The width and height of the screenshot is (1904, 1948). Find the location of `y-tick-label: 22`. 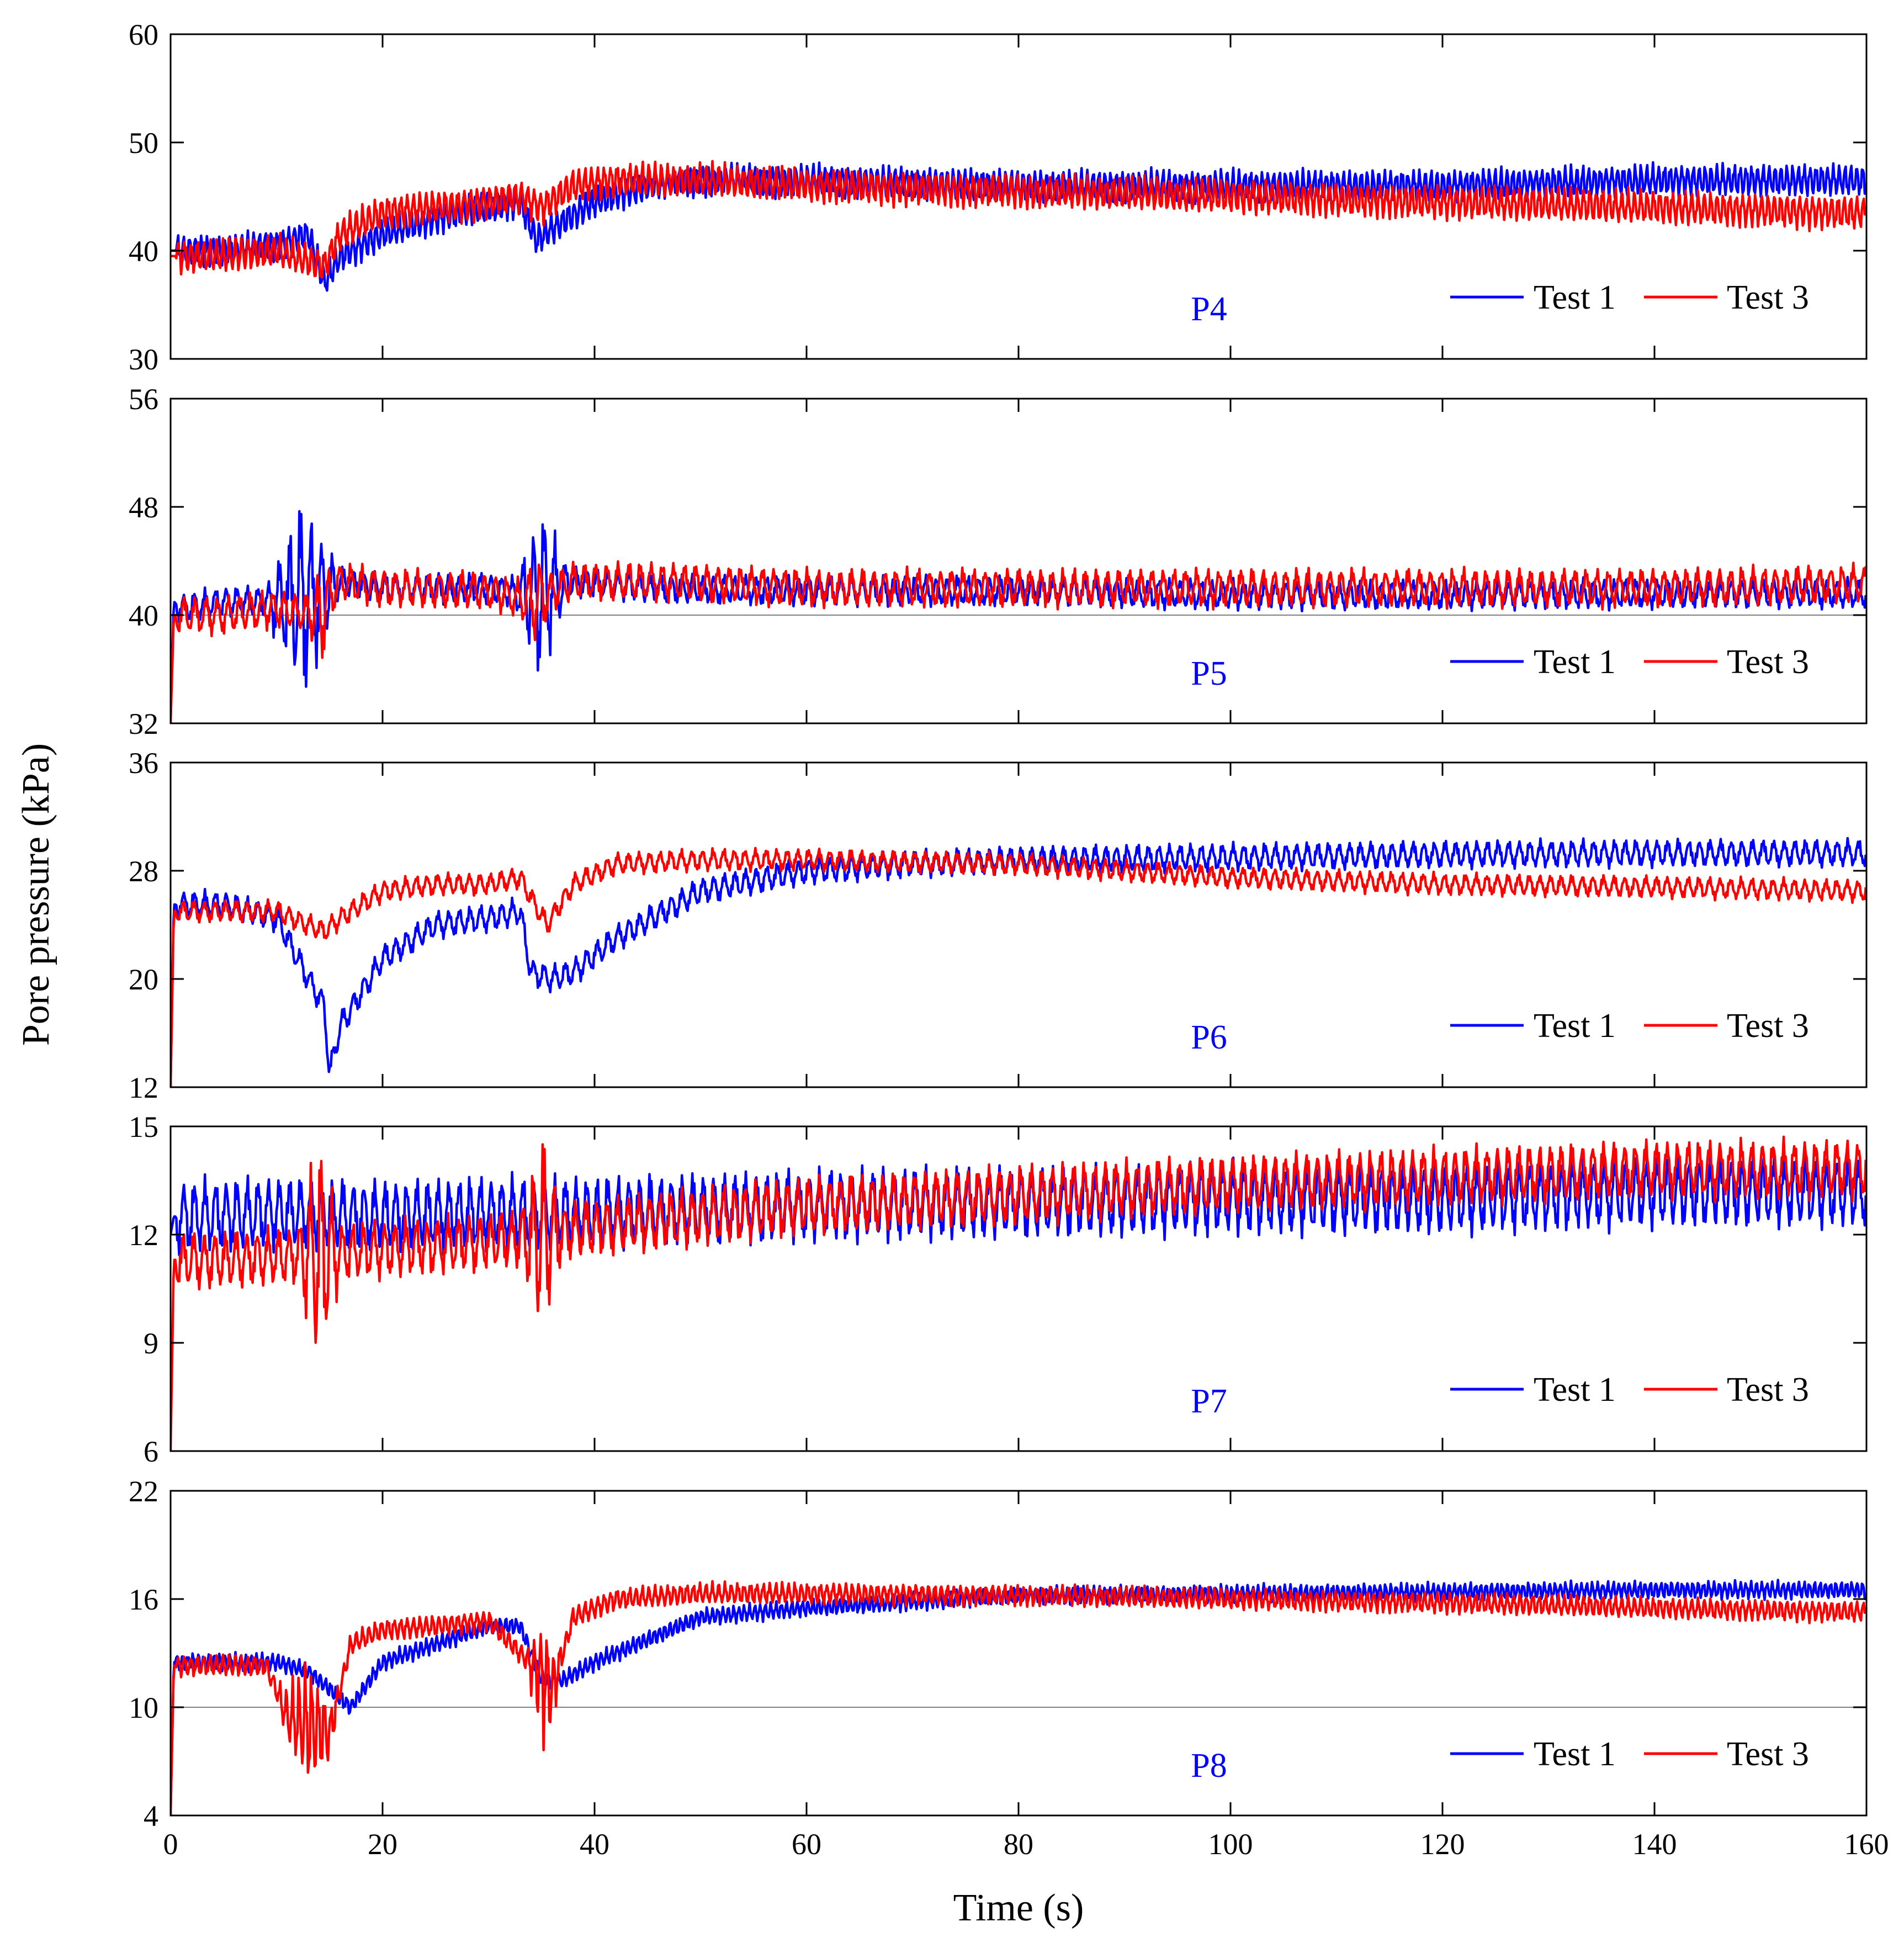

y-tick-label: 22 is located at coordinates (143, 1492).